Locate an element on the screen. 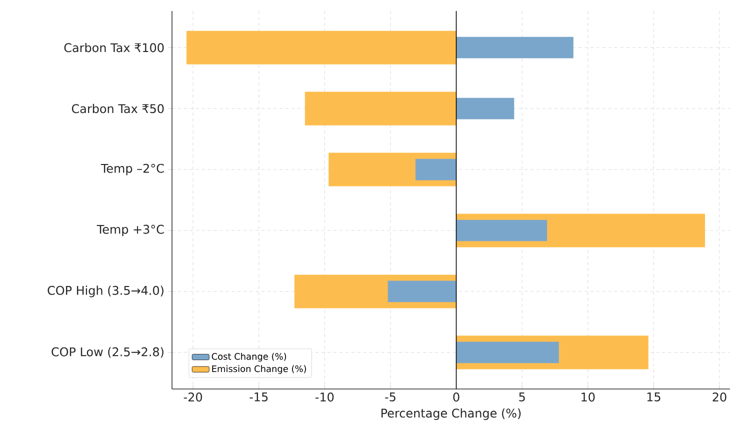 The width and height of the screenshot is (744, 425). x-tick-label: 10 is located at coordinates (588, 397).